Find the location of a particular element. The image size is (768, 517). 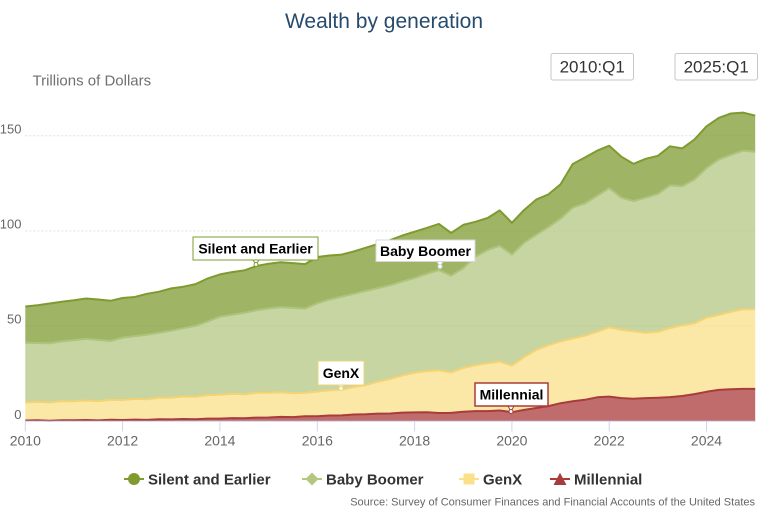

svg-text: Trillions of Dollars is located at coordinates (92, 81).